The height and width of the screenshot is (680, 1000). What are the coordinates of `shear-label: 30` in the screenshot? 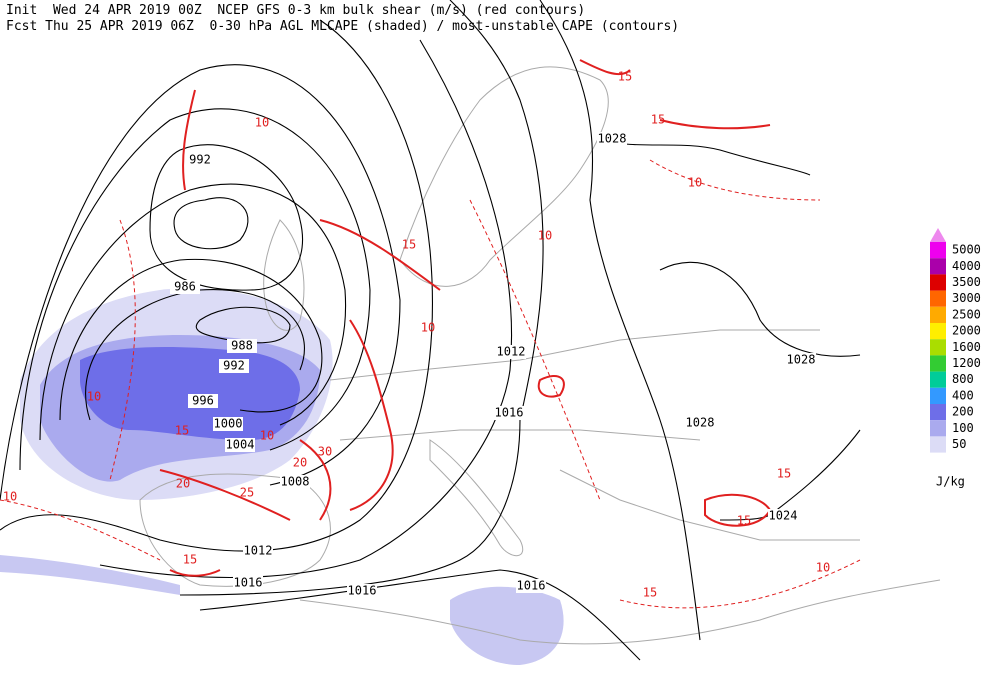 It's located at (325, 452).